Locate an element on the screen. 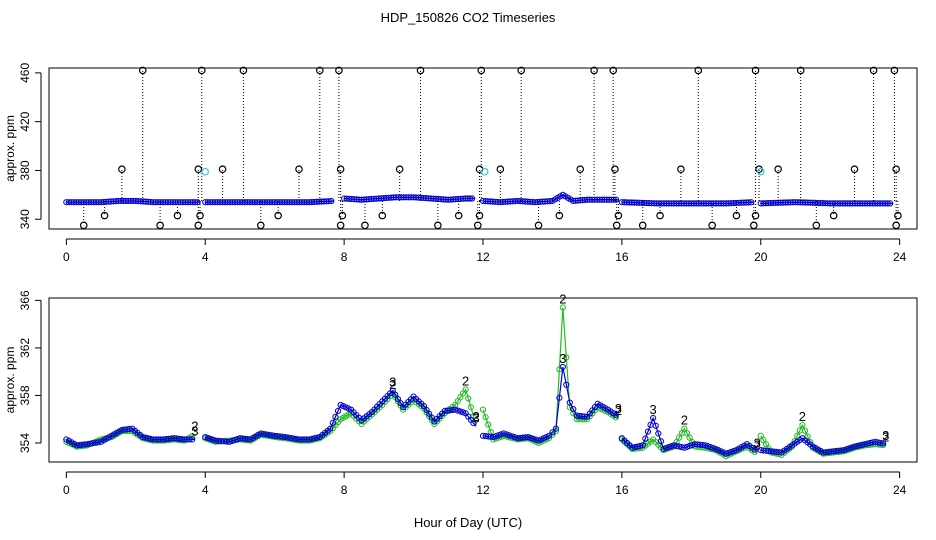  x-tick-label: 8 is located at coordinates (344, 257).